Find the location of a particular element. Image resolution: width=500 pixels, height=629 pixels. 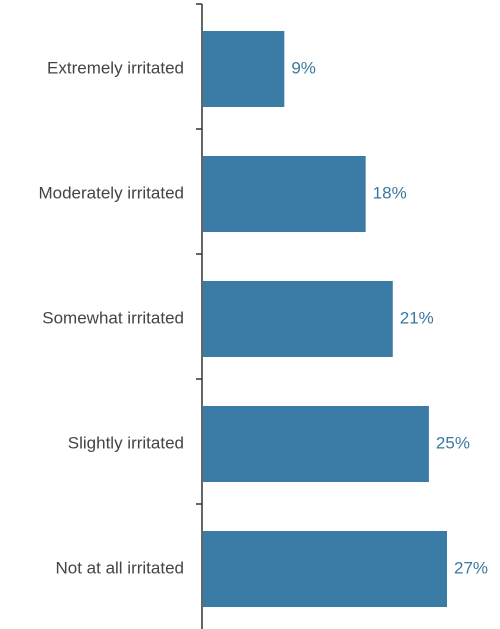

value-label: 27% is located at coordinates (471, 567).